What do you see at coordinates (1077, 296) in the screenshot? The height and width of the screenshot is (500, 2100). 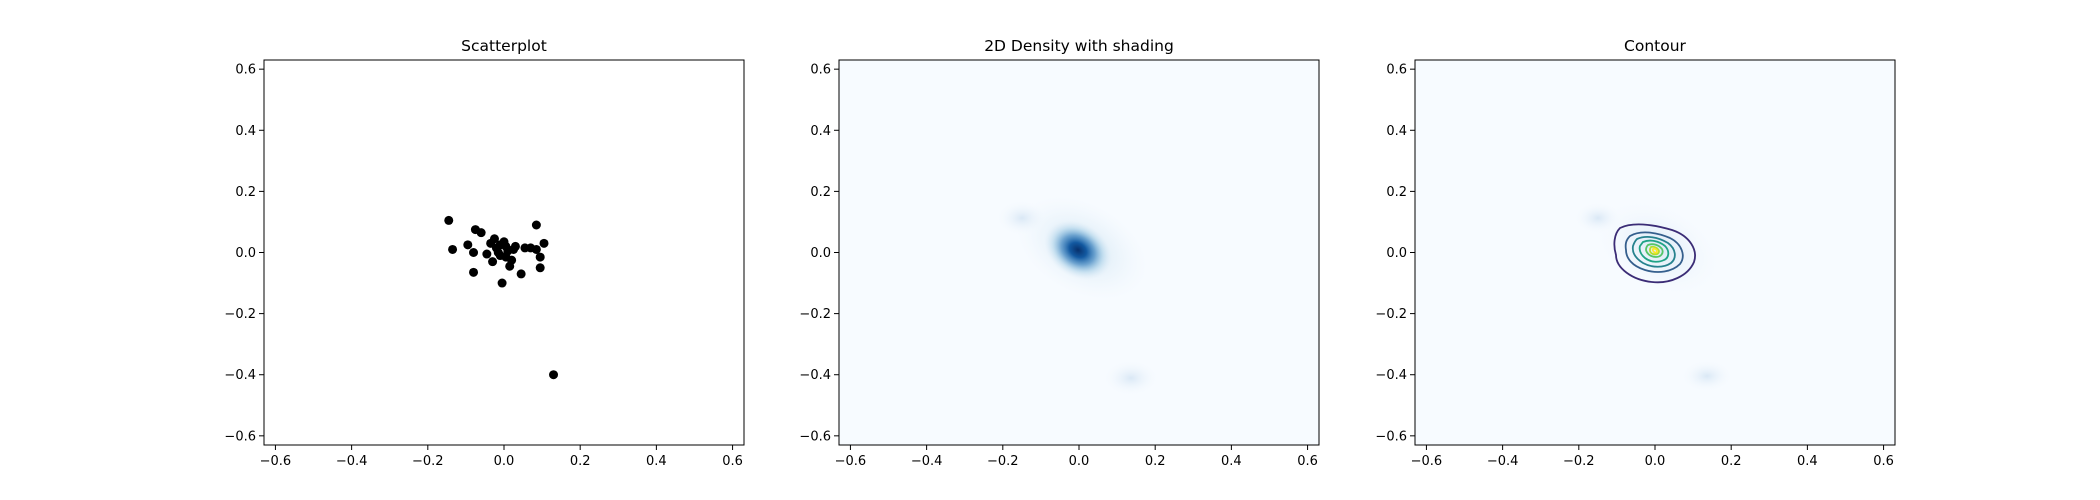 I see `density-shading` at bounding box center [1077, 296].